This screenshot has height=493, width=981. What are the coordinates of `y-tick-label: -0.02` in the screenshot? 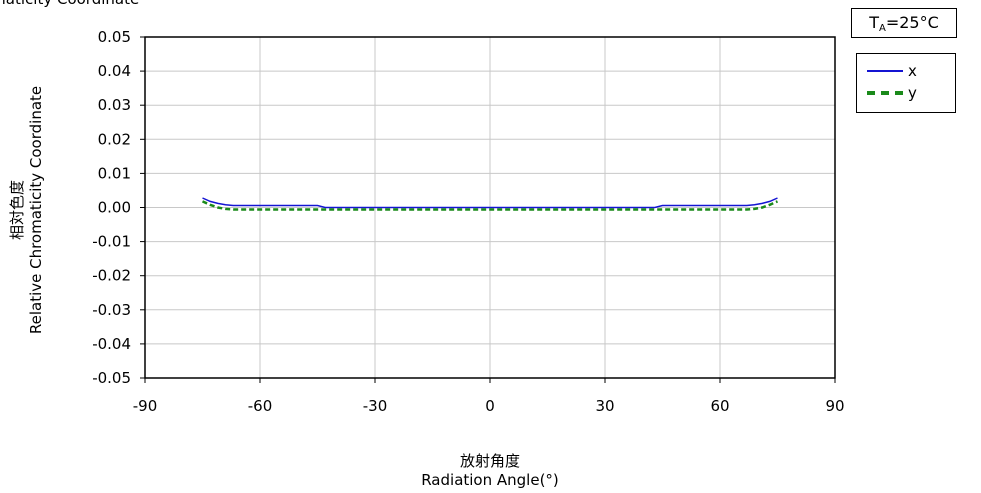 It's located at (111, 276).